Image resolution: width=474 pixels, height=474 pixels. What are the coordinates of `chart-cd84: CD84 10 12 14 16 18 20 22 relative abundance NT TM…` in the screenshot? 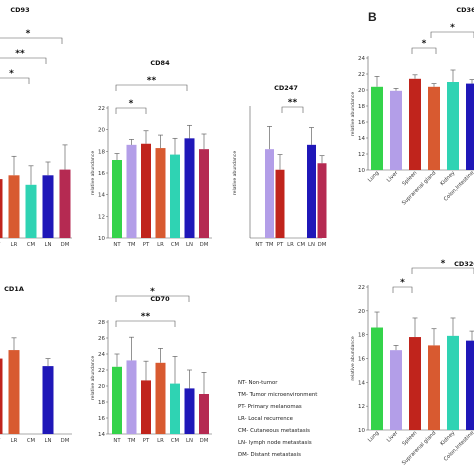 It's located at (151, 153).